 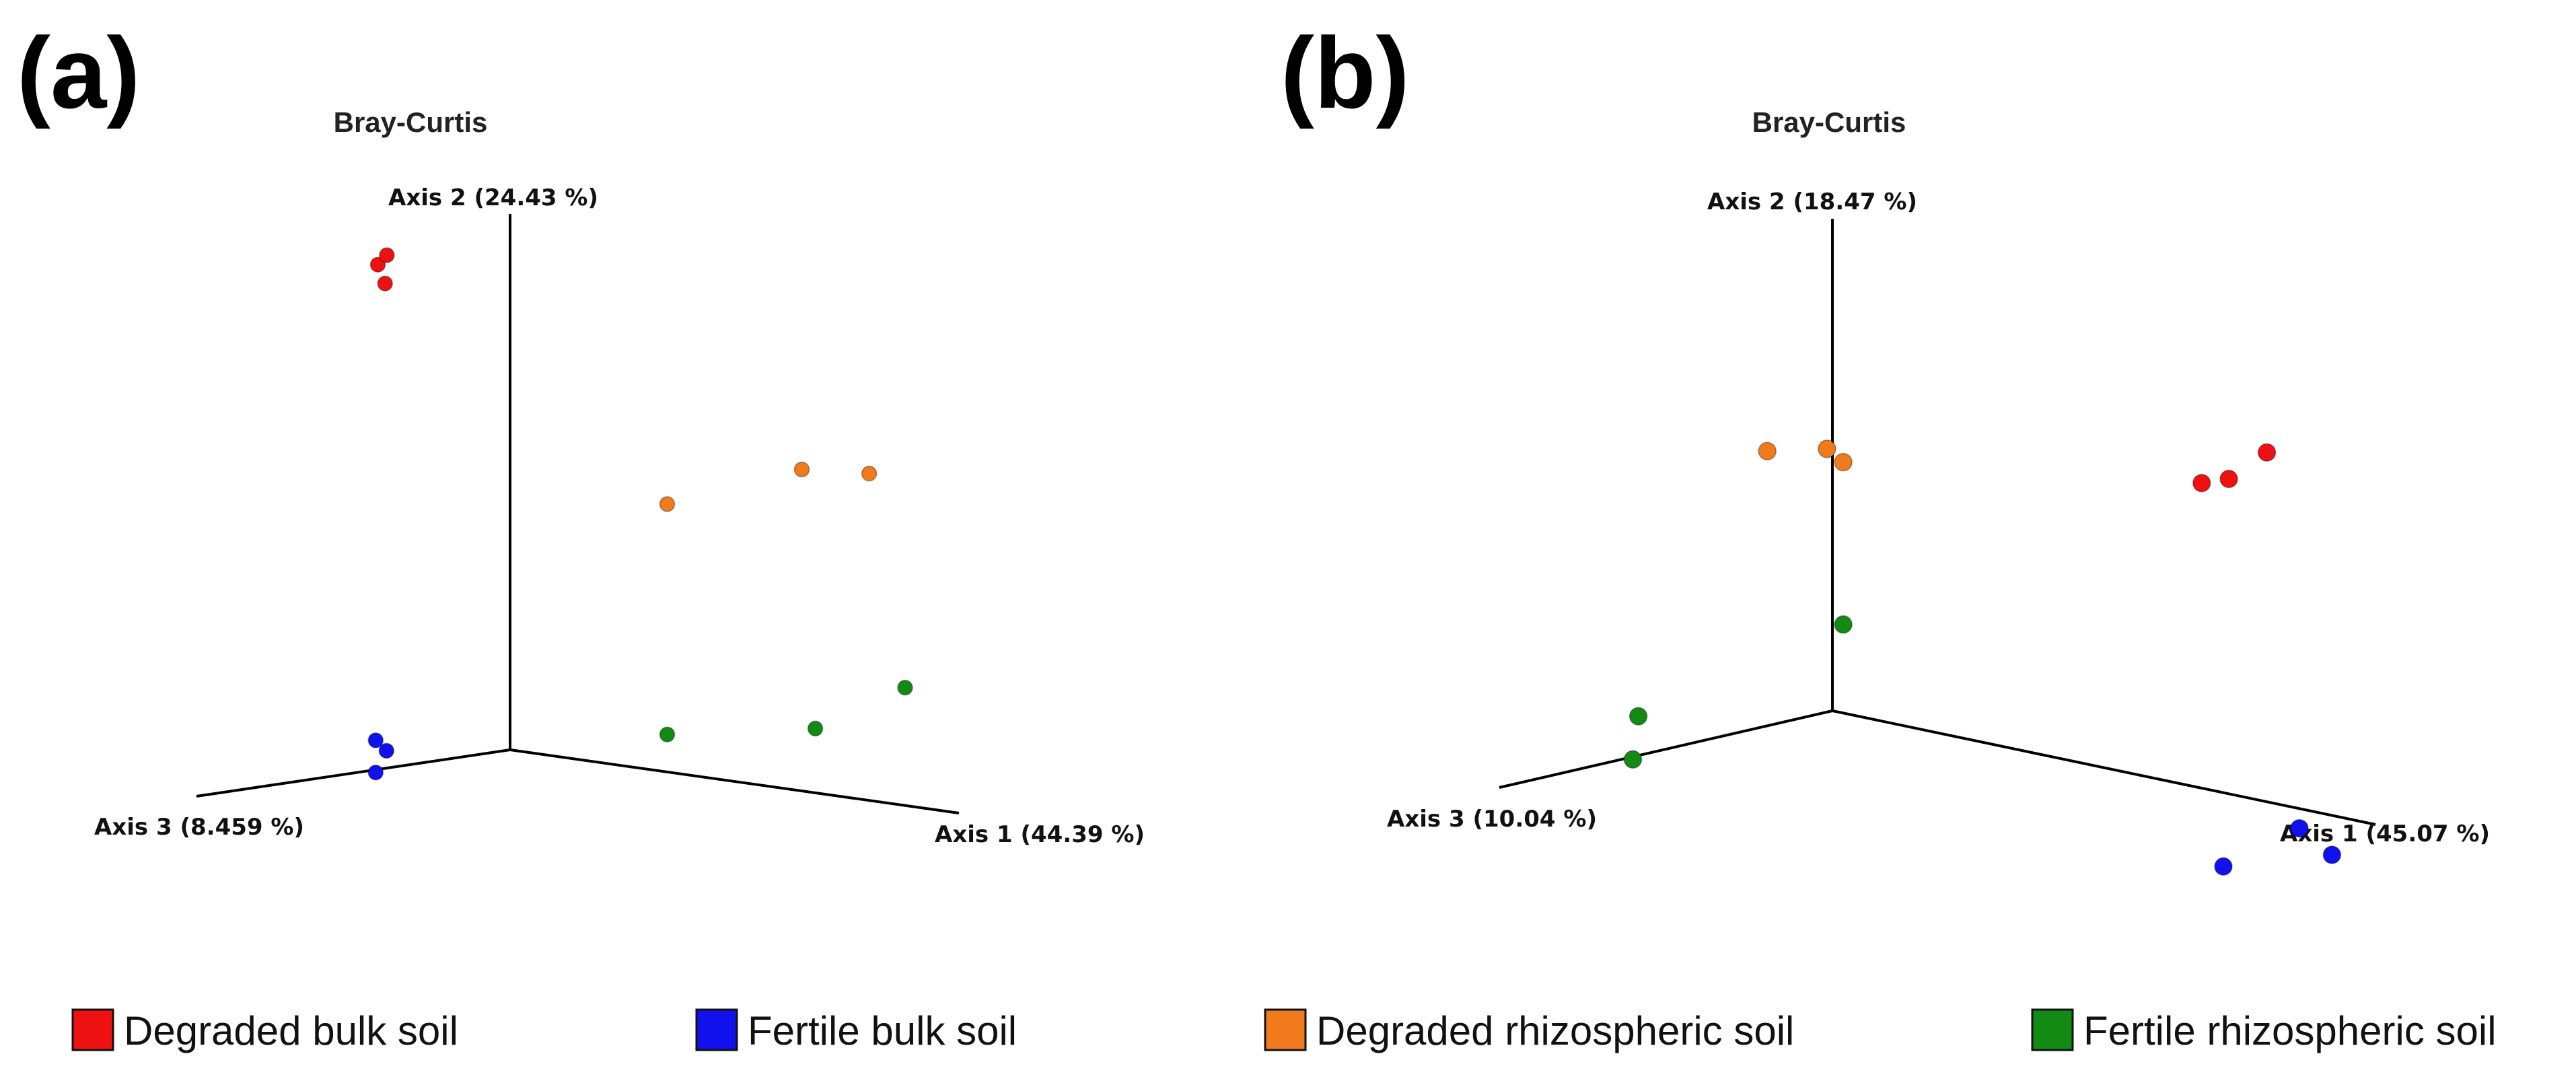 I want to click on panel-label-b: (b), so click(x=1345, y=72).